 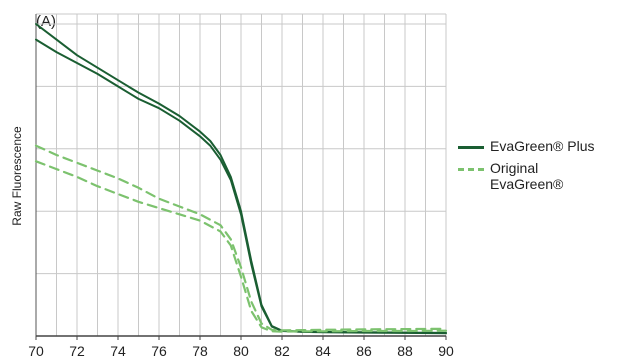 What do you see at coordinates (446, 351) in the screenshot?
I see `x-tick-label: 90` at bounding box center [446, 351].